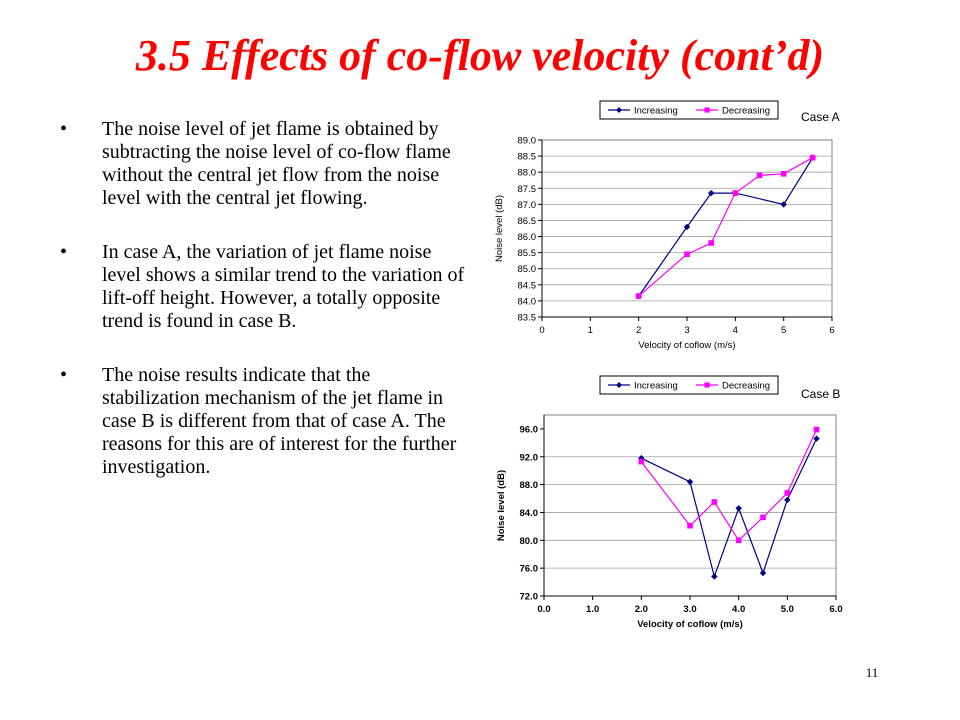 This screenshot has width=960, height=720. I want to click on y-tick-label: 85.0, so click(527, 269).